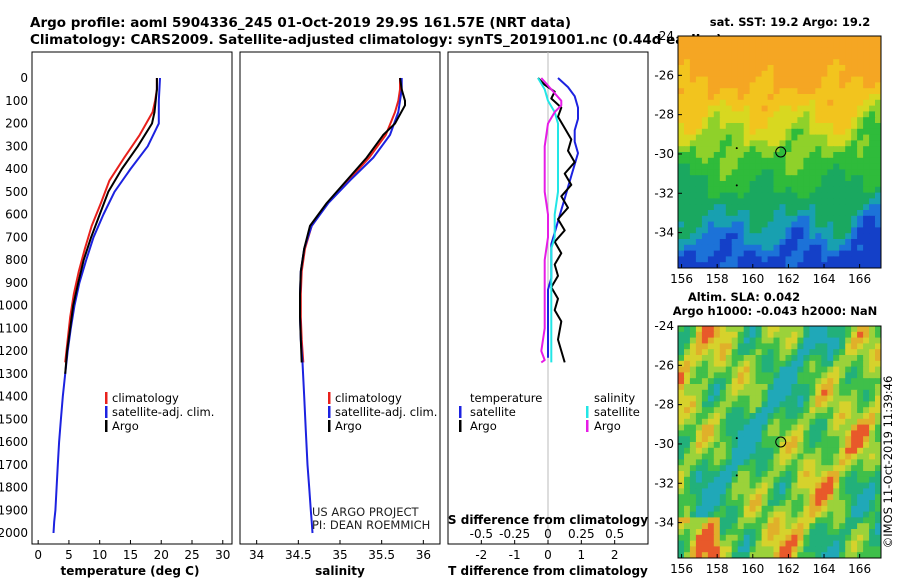 The width and height of the screenshot is (900, 580). I want to click on s-difference-label: S difference from climatology, so click(548, 520).